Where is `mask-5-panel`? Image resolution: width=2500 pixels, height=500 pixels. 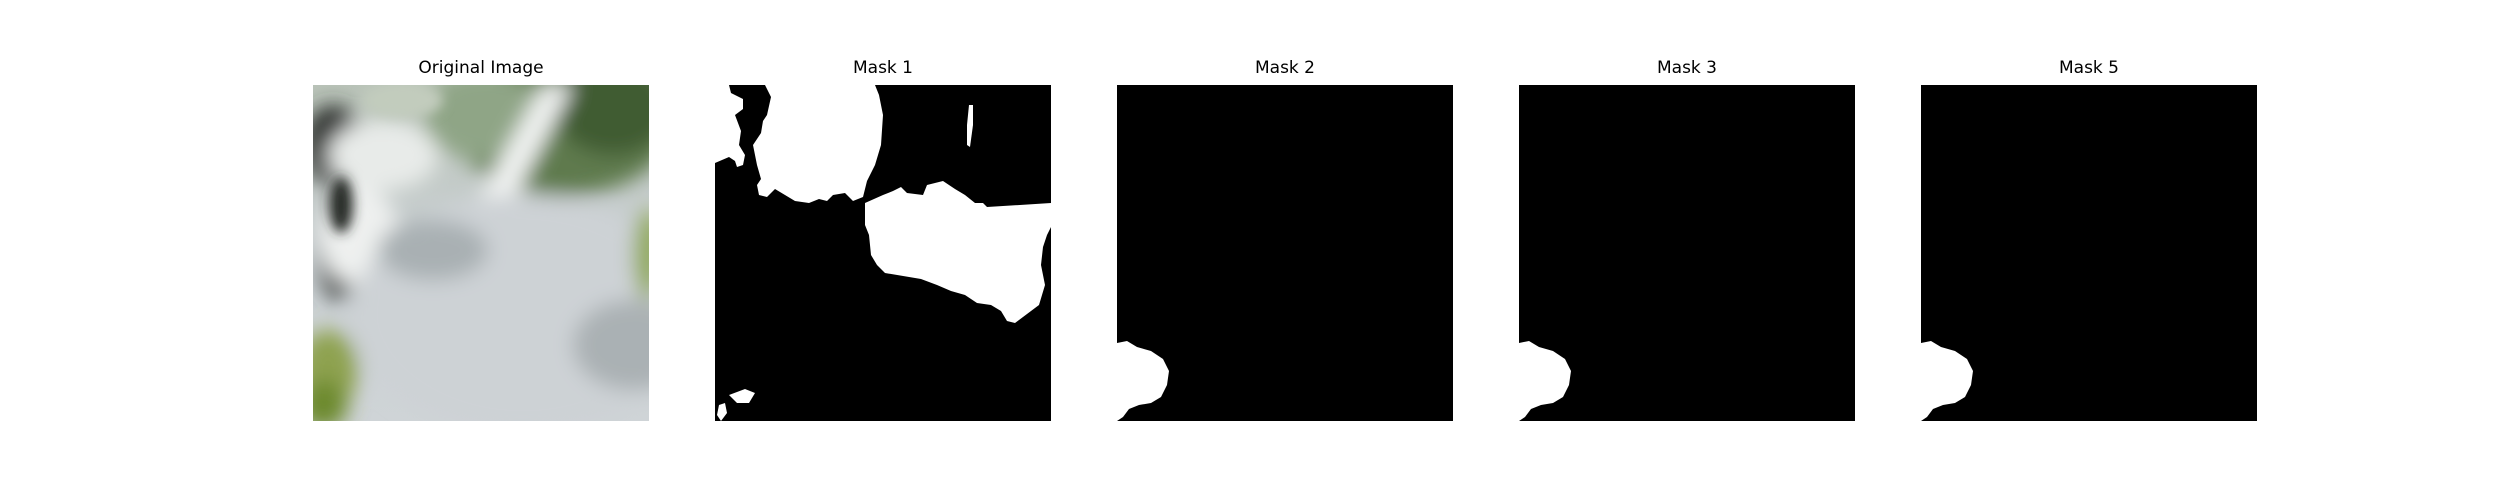
mask-5-panel is located at coordinates (2089, 253).